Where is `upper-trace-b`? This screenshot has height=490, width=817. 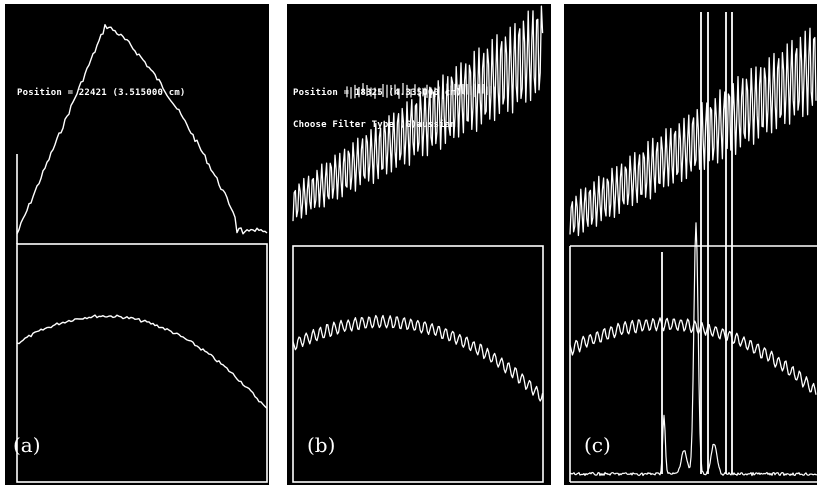
upper-trace-b is located at coordinates (418, 113).